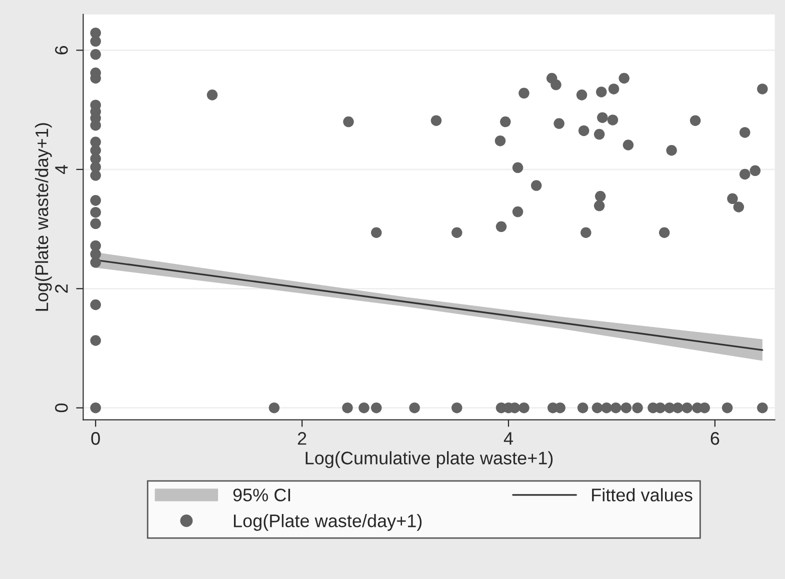  I want to click on x-tick-label: 6, so click(715, 438).